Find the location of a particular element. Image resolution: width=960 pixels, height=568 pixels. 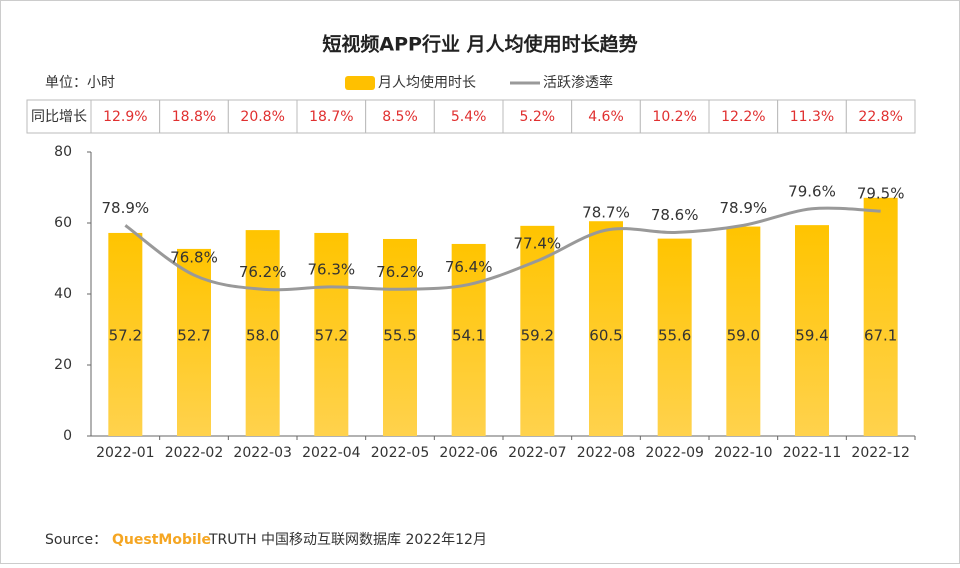

x-tick-label: 2022-04 is located at coordinates (331, 453).